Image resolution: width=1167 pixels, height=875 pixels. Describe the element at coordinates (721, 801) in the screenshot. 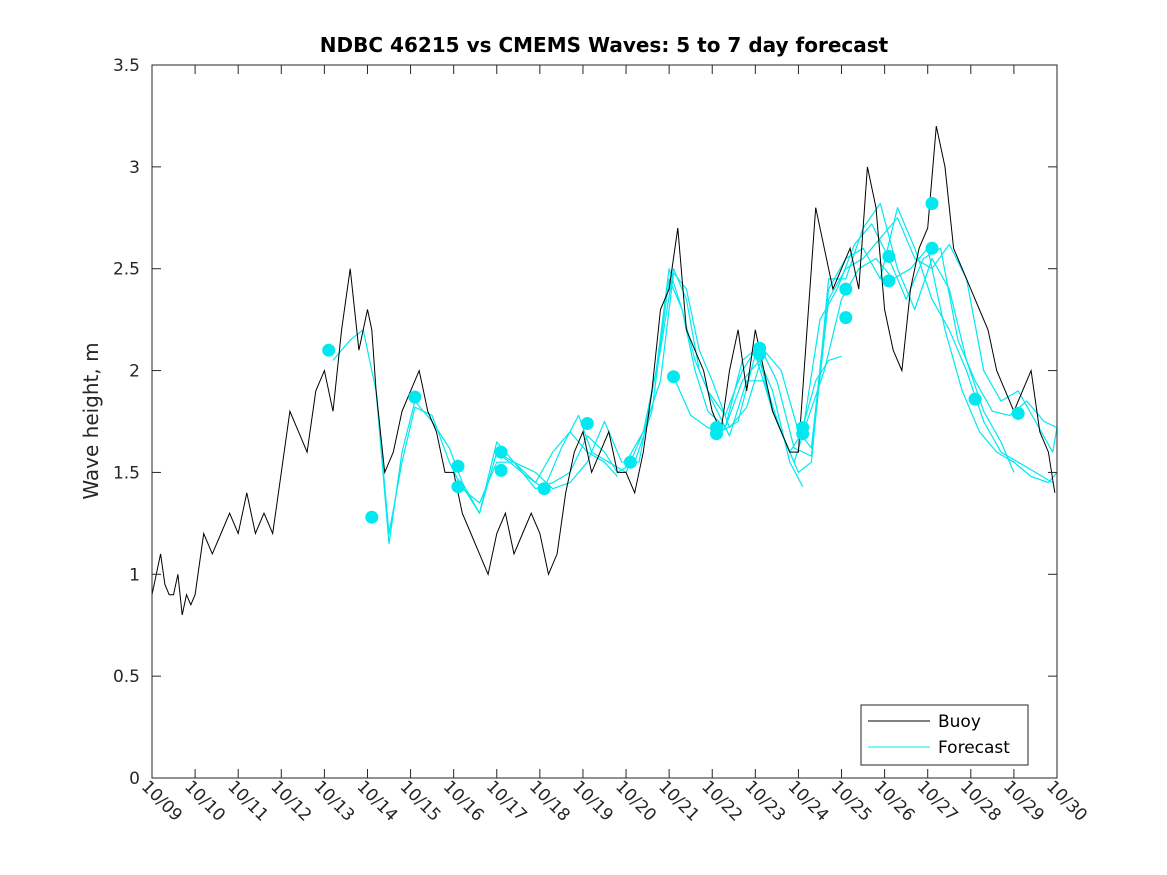

I see `x-tick-label: 10/22` at that location.